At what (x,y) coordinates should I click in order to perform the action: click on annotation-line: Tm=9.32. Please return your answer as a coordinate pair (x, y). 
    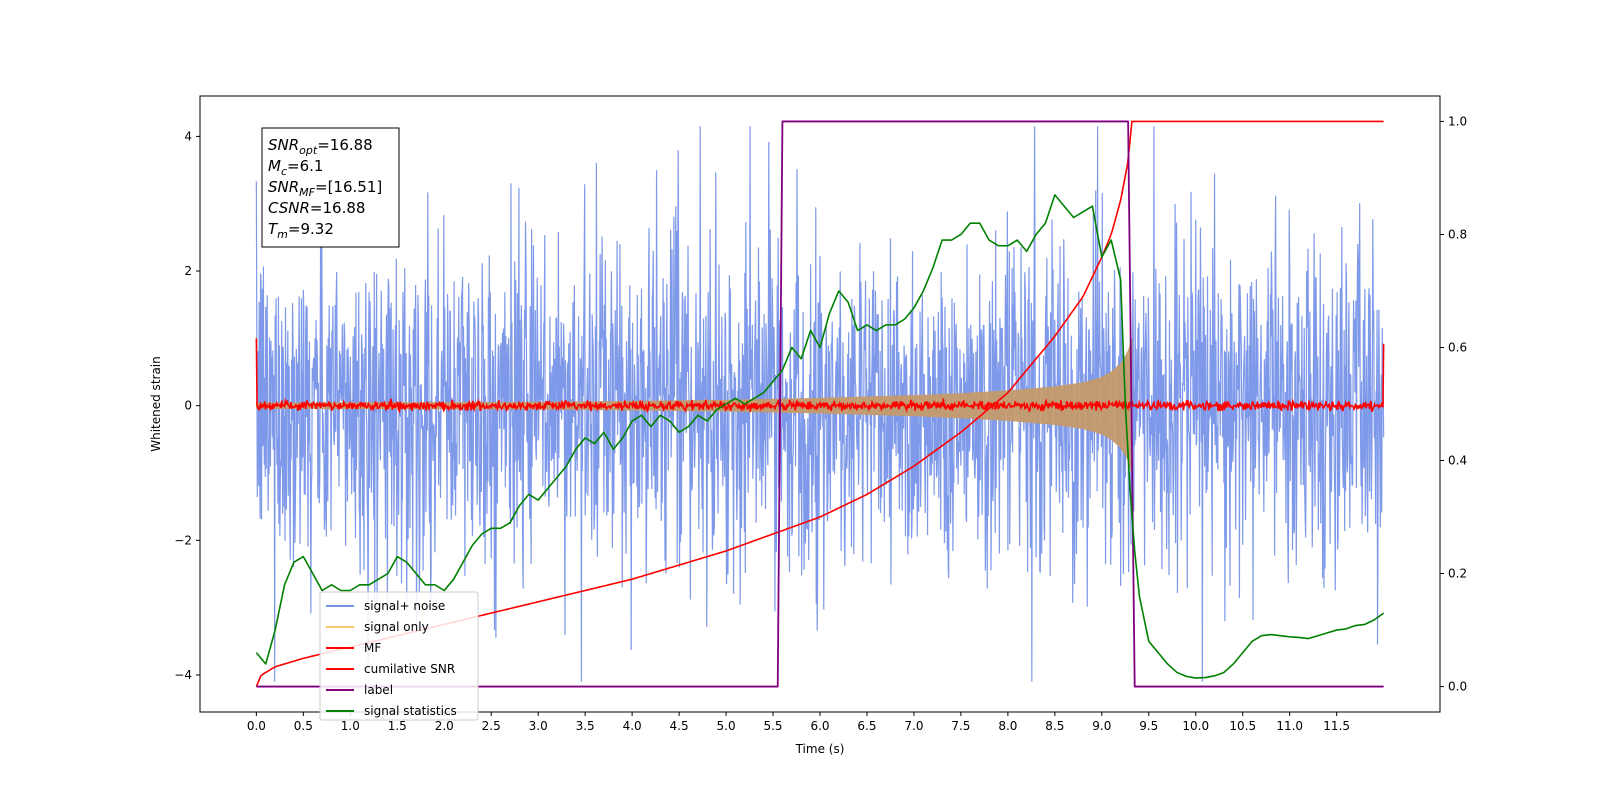
    Looking at the image, I should click on (301, 230).